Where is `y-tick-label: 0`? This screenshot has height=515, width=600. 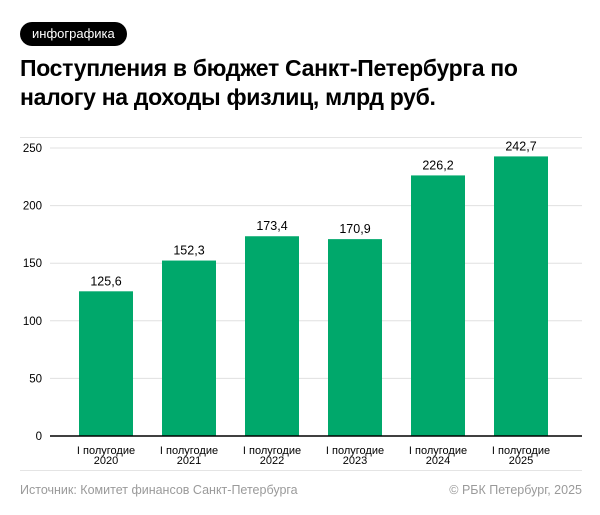
y-tick-label: 0 is located at coordinates (39, 437).